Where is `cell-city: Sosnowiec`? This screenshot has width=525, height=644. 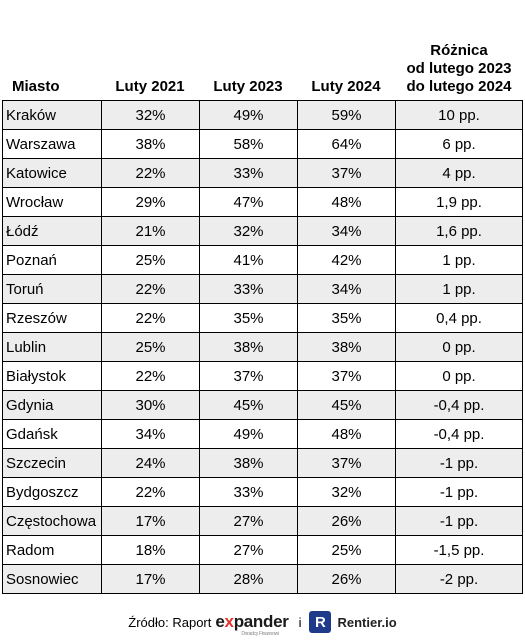
cell-city: Sosnowiec is located at coordinates (52, 579).